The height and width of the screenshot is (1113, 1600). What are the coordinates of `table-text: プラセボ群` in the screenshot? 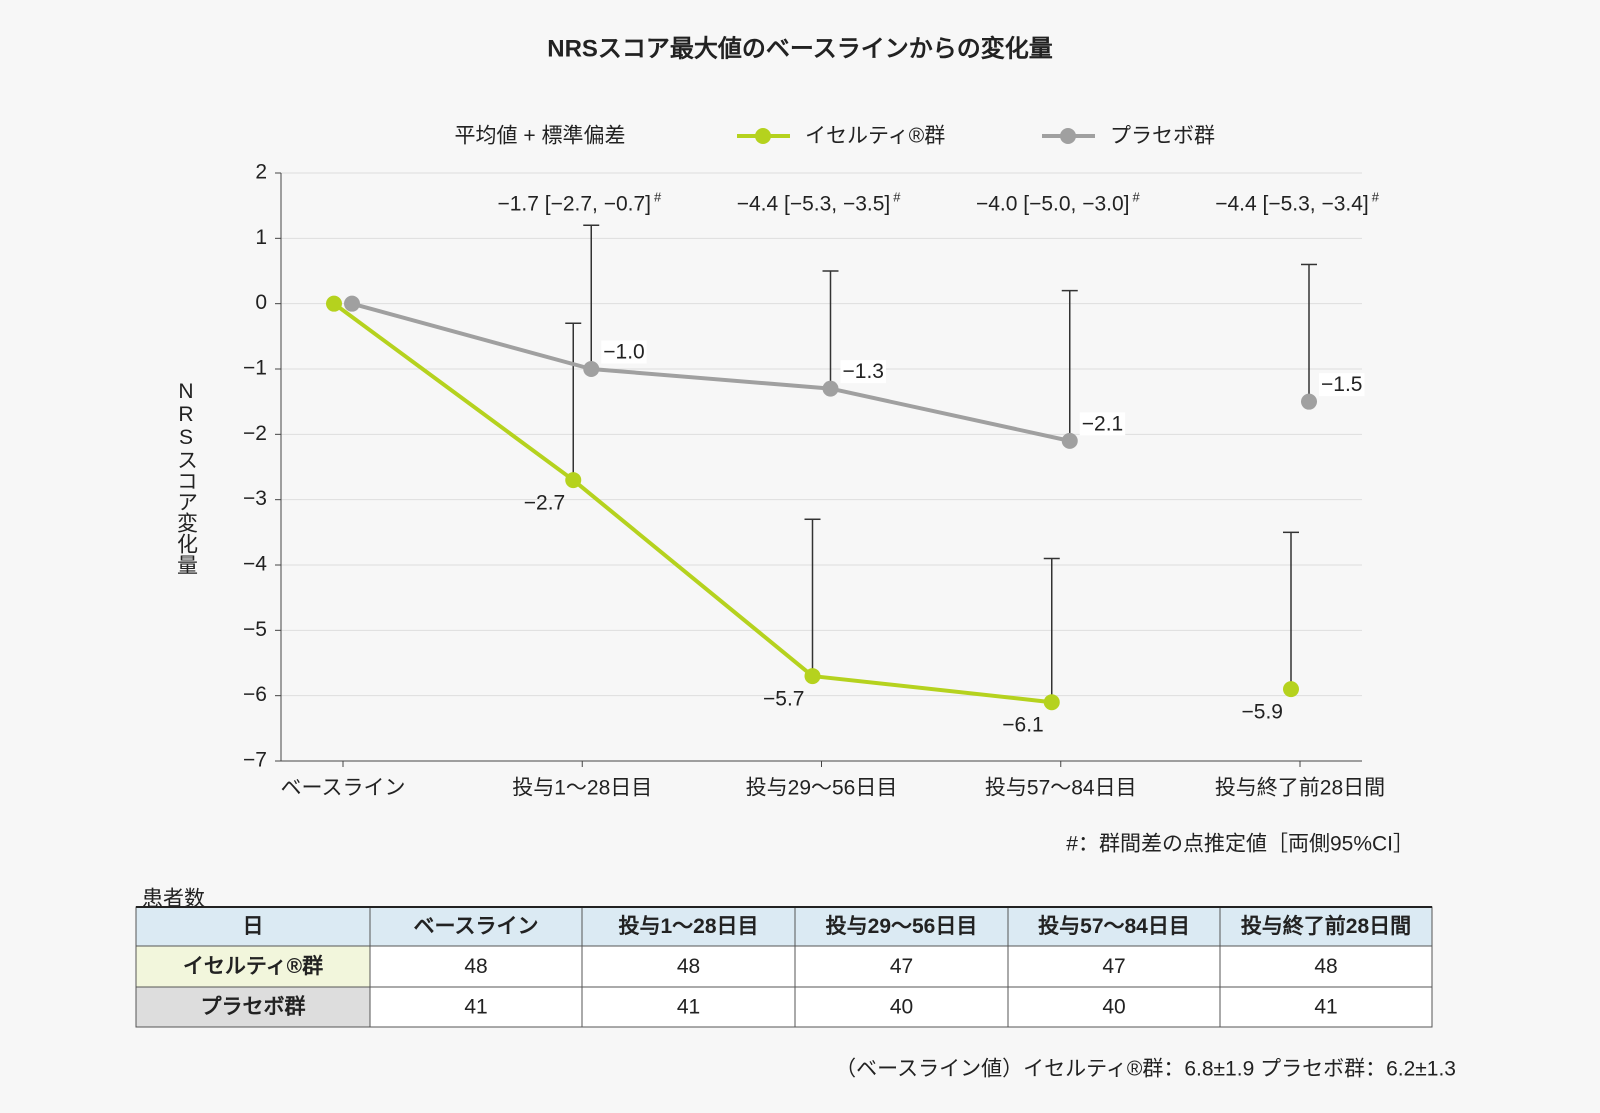 It's located at (253, 1007).